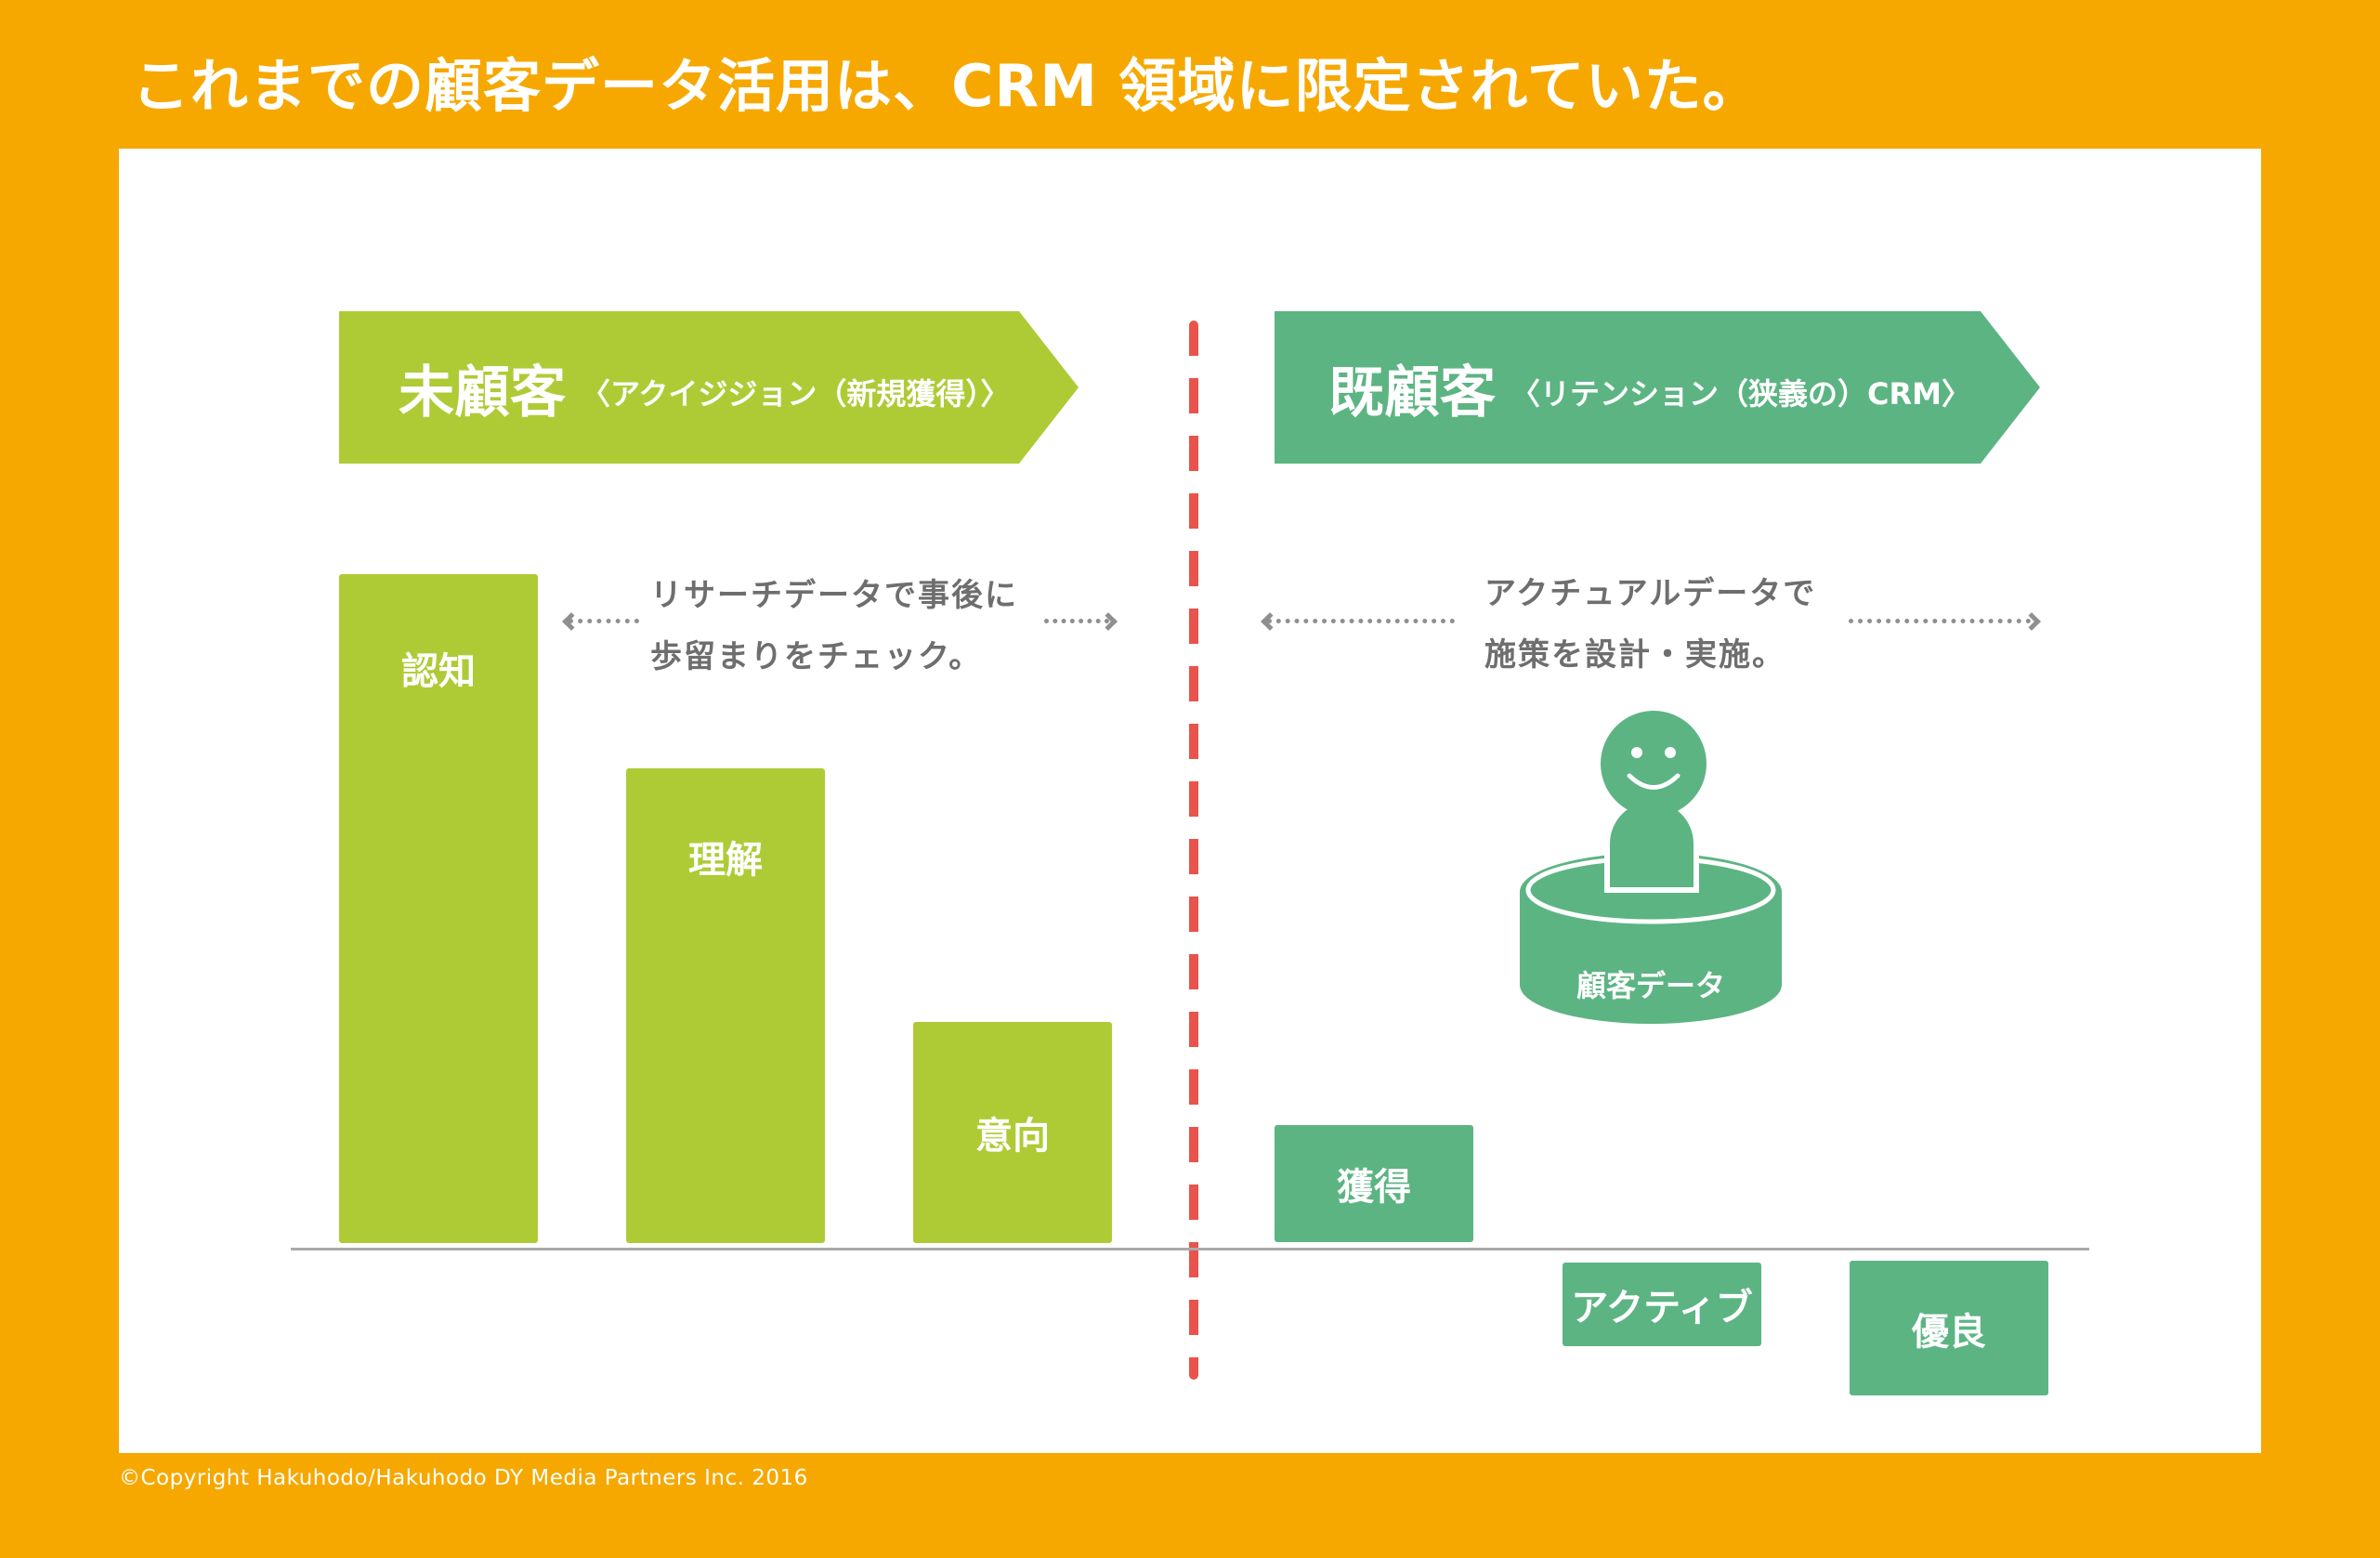 This screenshot has width=2380, height=1558. Describe the element at coordinates (604, 621) in the screenshot. I see `left-note-dotted-left` at that location.